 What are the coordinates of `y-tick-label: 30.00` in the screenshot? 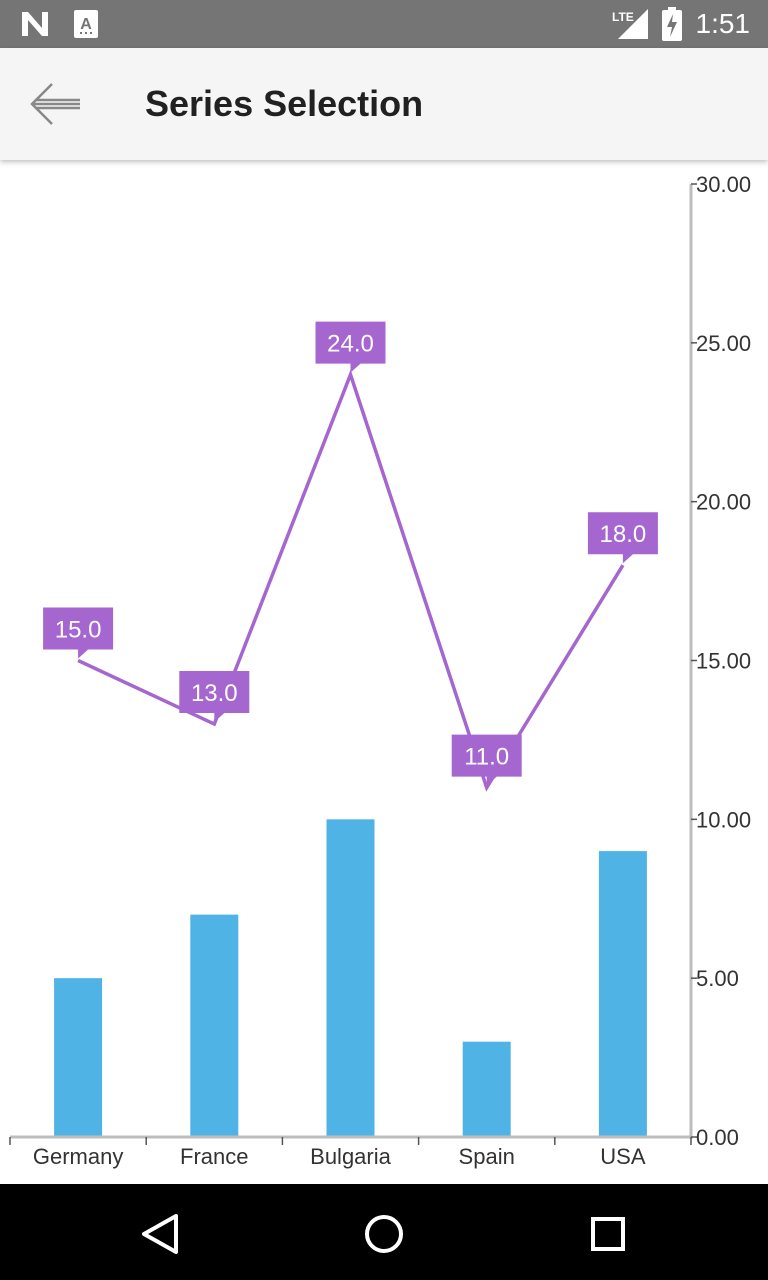 It's located at (723, 184).